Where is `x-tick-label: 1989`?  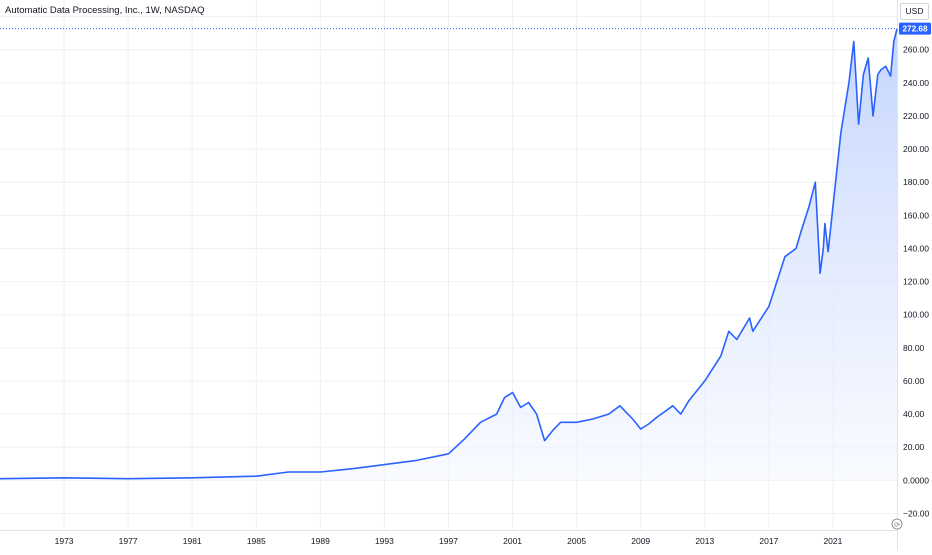
x-tick-label: 1989 is located at coordinates (320, 541).